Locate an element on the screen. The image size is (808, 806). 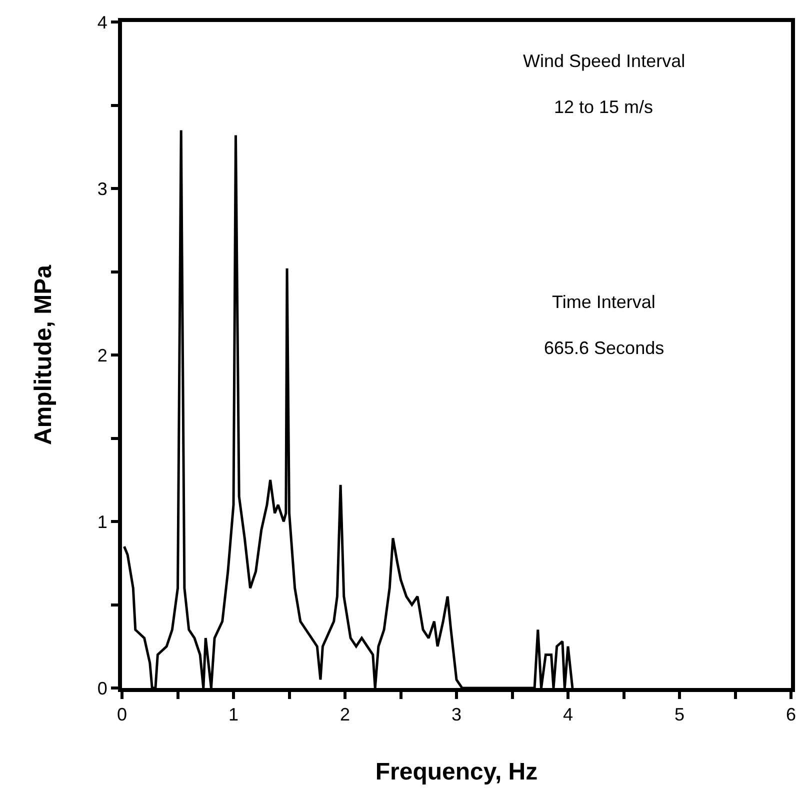
annotation: 665.6 Seconds is located at coordinates (604, 348).